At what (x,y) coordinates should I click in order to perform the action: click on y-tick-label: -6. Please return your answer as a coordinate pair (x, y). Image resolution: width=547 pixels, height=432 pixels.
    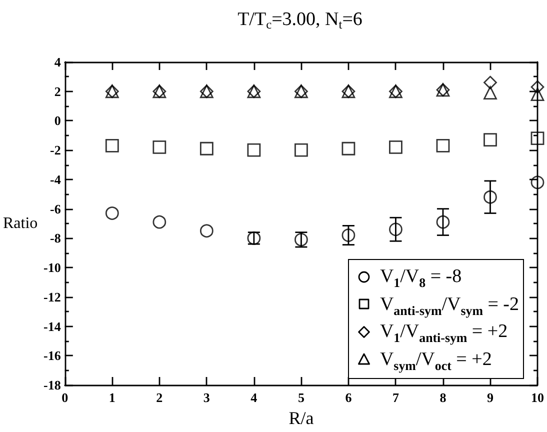
    Looking at the image, I should click on (56, 208).